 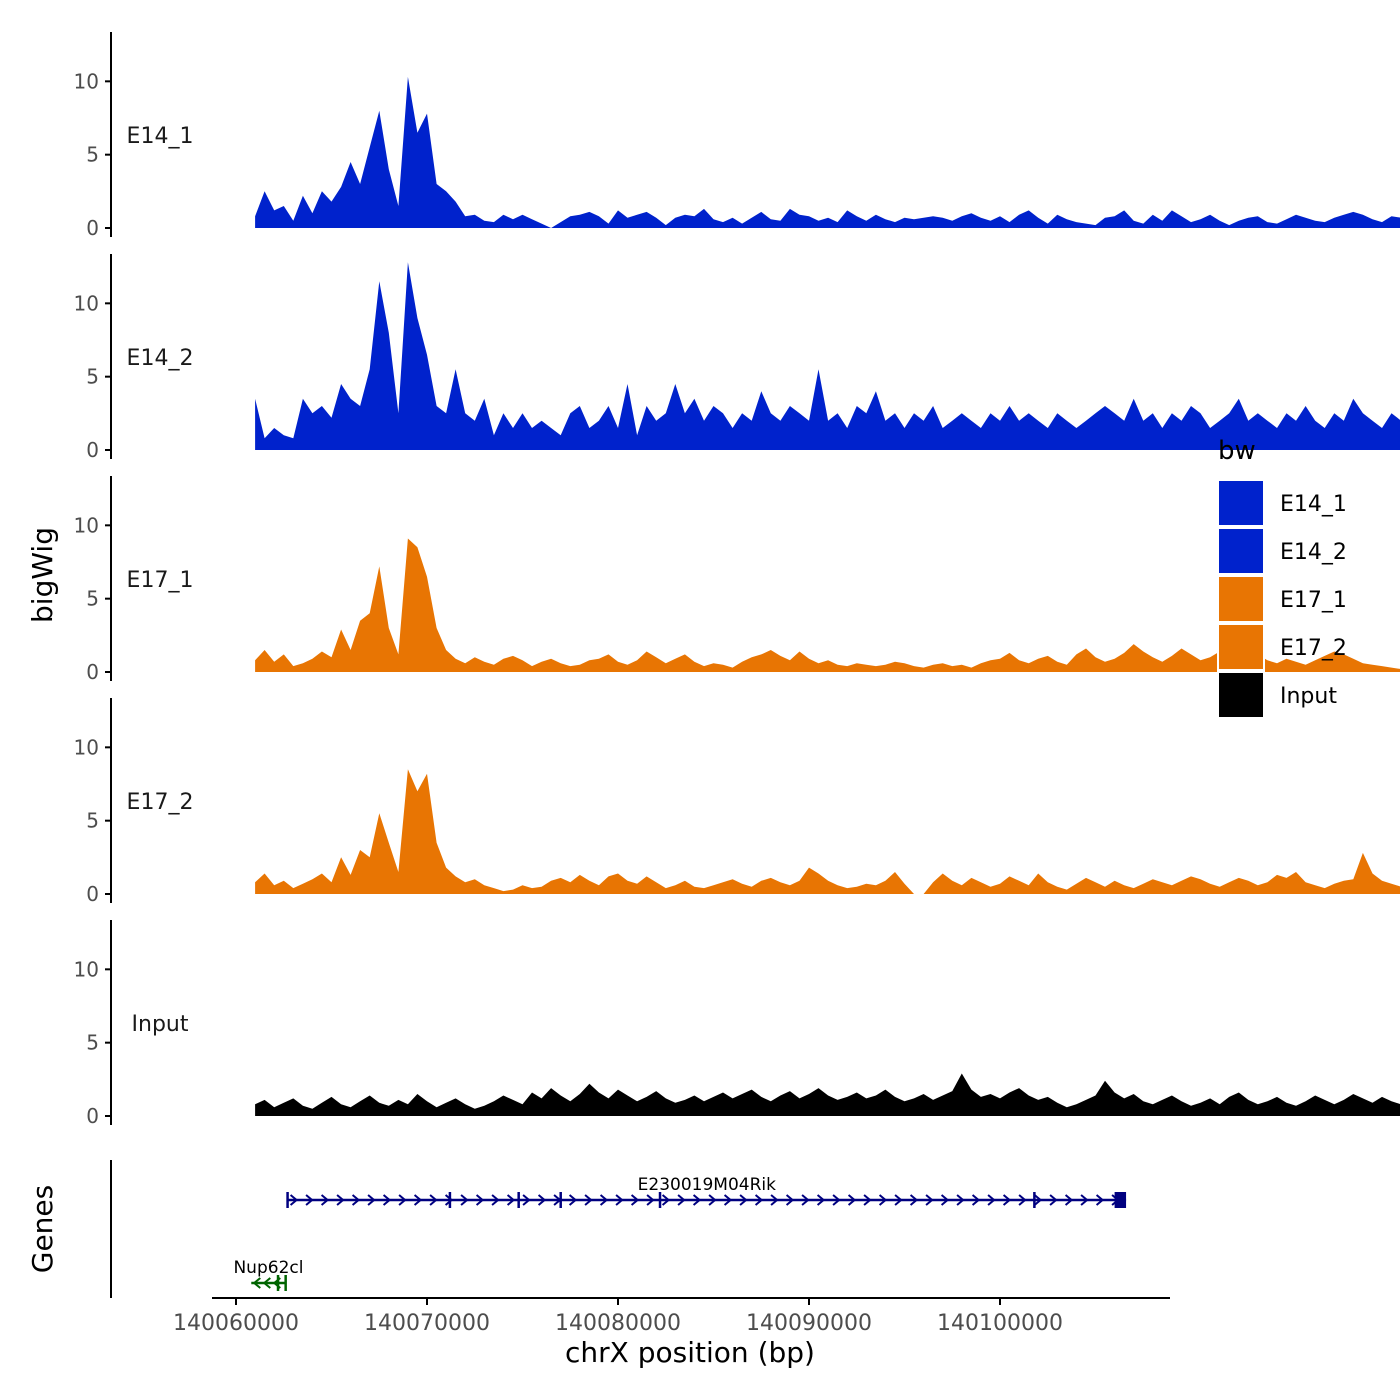 I want to click on signal-area-Input, so click(x=827, y=1094).